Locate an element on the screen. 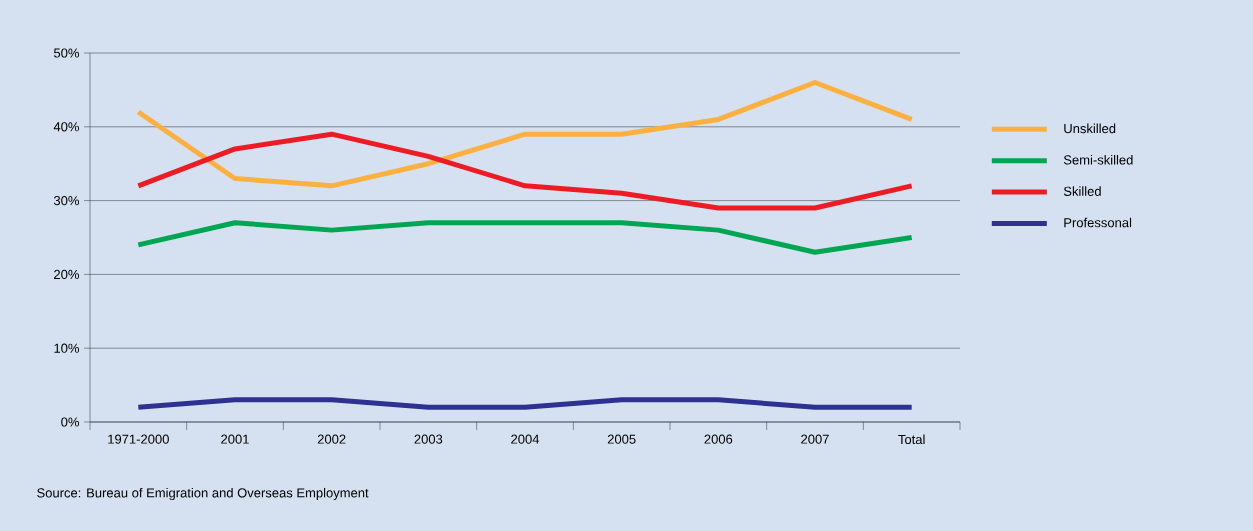 Image resolution: width=1253 pixels, height=531 pixels. x-tick-label: 2002 is located at coordinates (331, 439).